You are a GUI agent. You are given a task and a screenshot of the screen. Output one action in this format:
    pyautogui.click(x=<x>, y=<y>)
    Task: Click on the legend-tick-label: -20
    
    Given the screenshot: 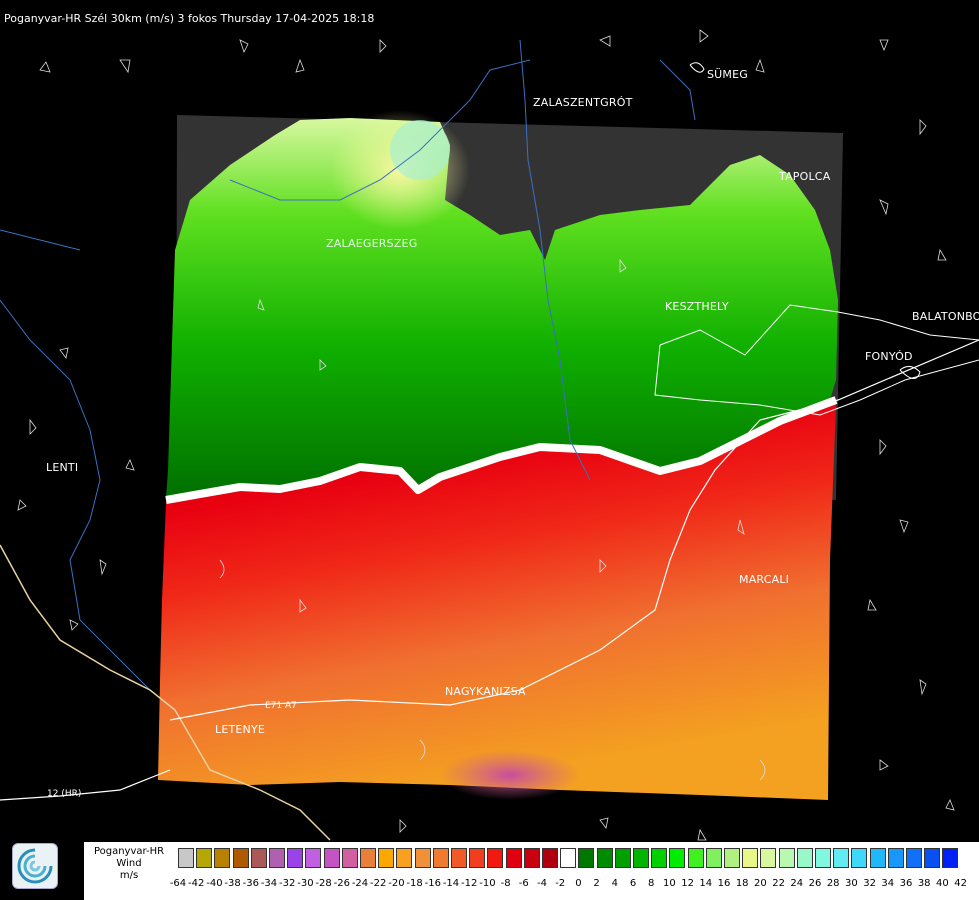 What is the action you would take?
    pyautogui.click(x=396, y=883)
    